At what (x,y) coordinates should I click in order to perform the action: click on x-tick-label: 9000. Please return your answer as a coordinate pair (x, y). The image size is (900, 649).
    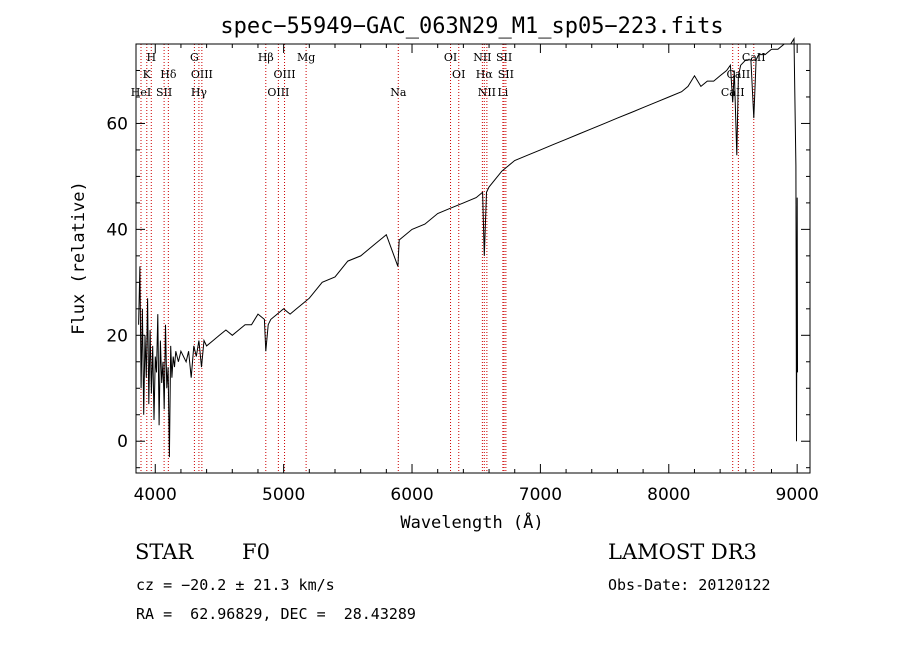
    Looking at the image, I should click on (797, 495).